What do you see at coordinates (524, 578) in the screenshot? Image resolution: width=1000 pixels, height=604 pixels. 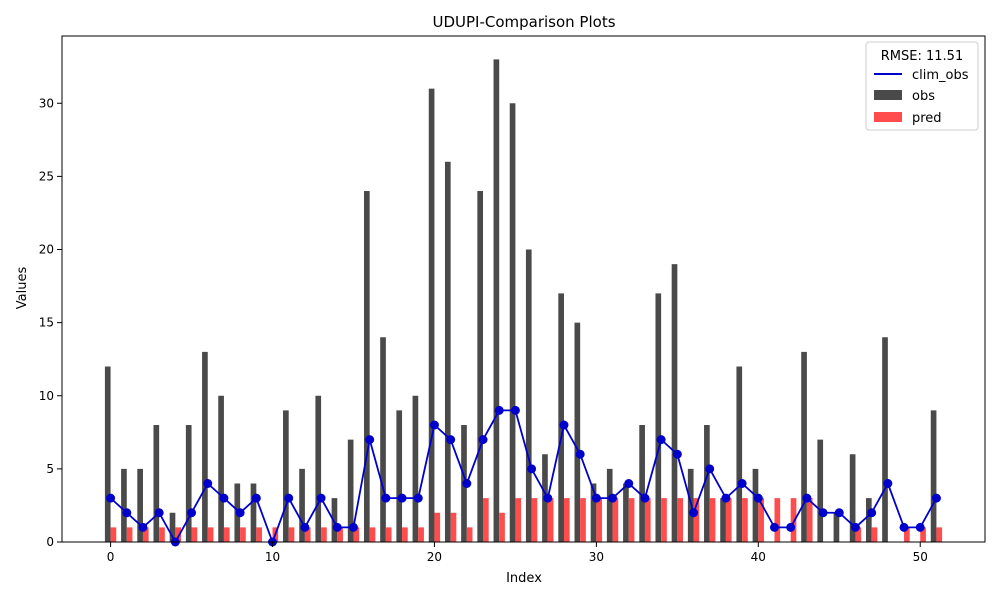 I see `x-axis-label: Index` at bounding box center [524, 578].